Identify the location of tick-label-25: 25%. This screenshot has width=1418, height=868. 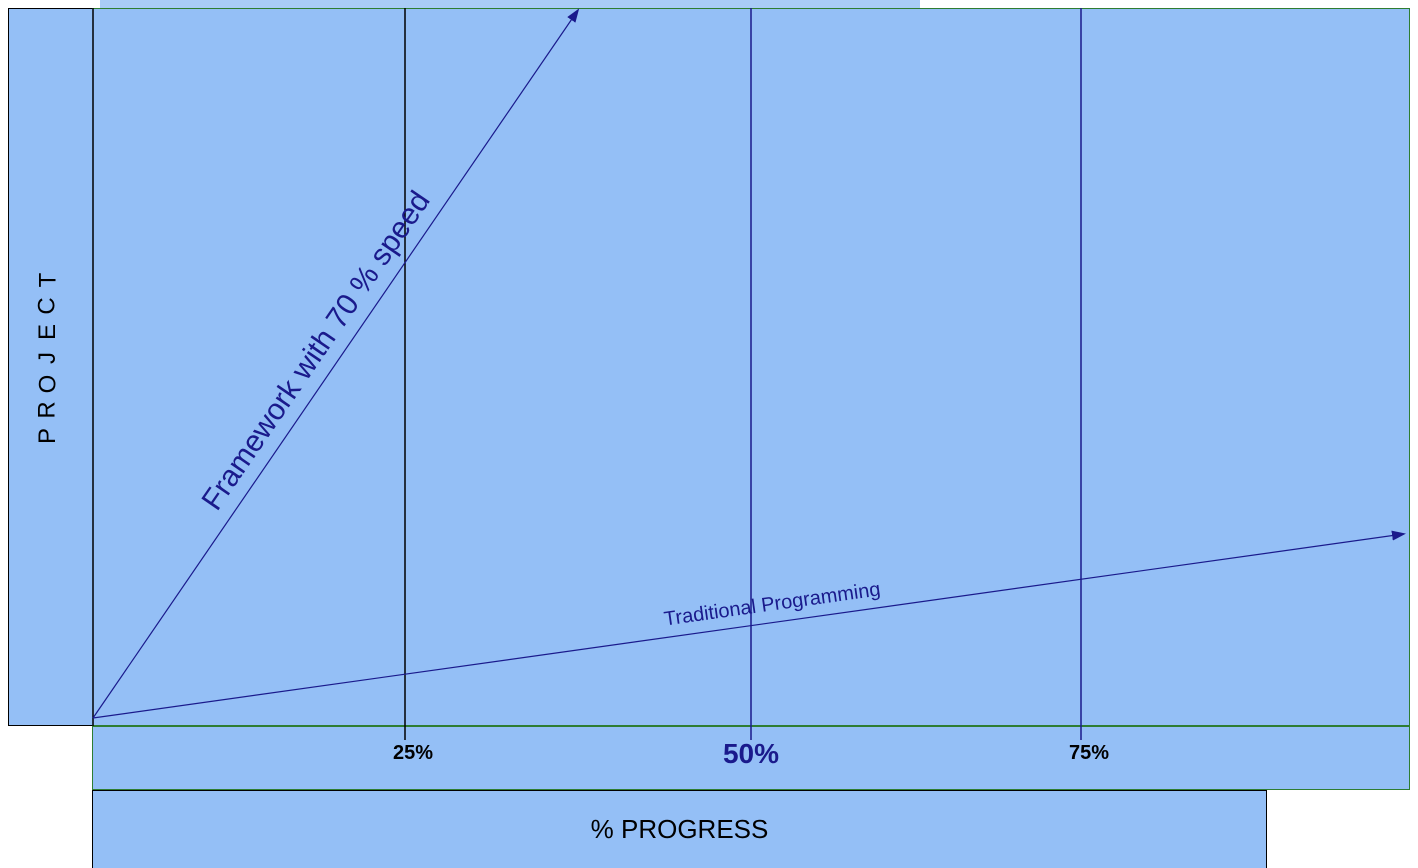
(413, 753).